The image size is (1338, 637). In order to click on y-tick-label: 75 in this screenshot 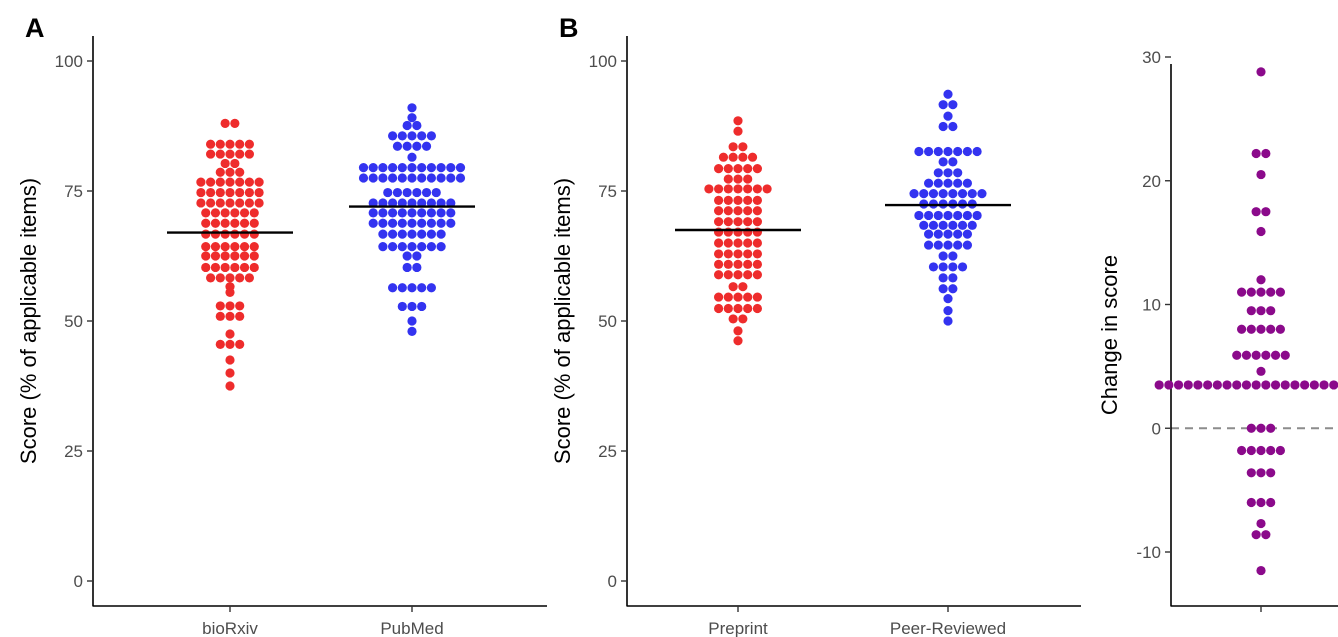, I will do `click(73, 191)`.